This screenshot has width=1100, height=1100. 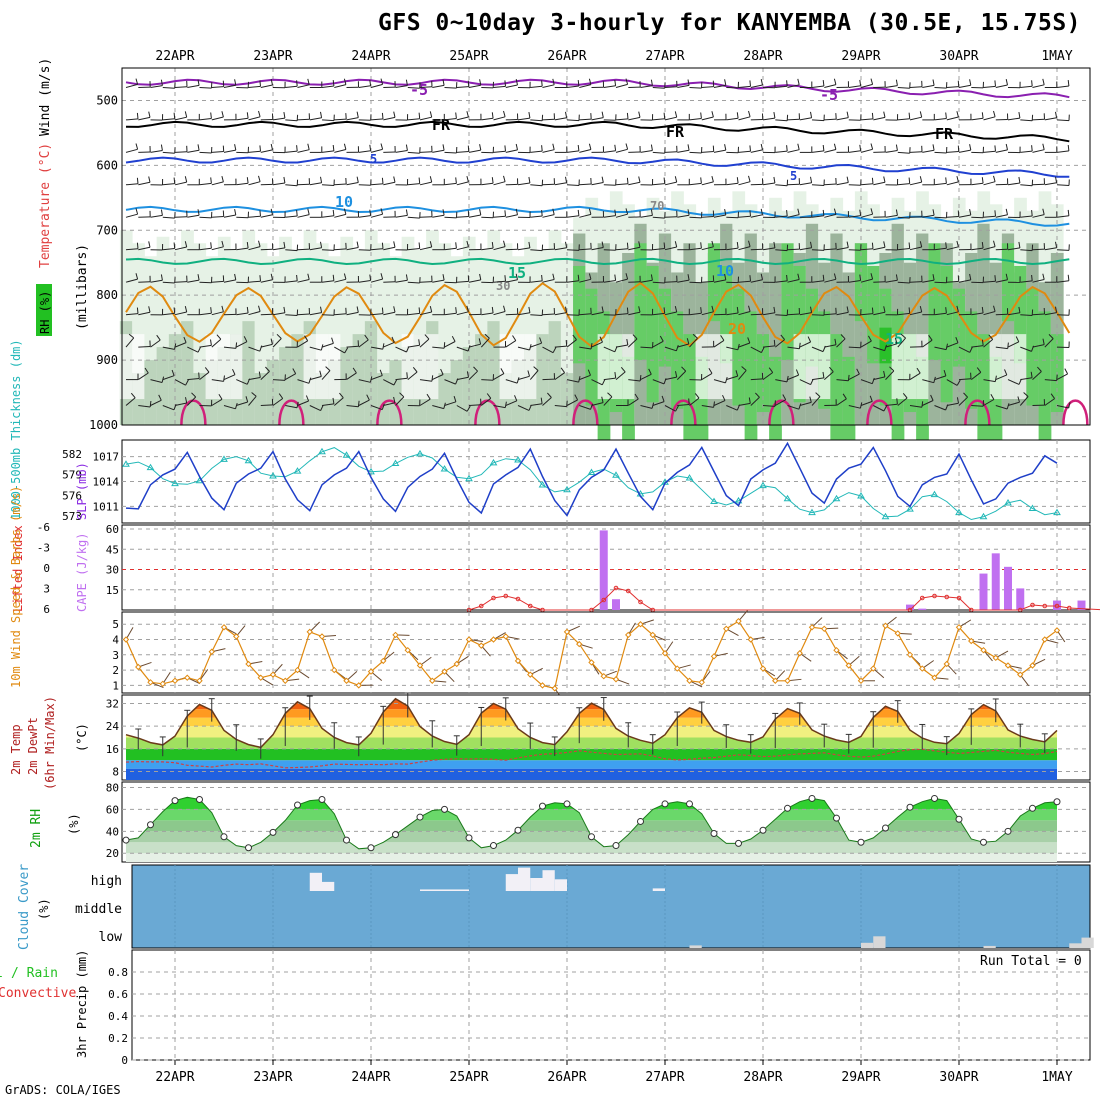 What do you see at coordinates (944, 134) in the screenshot?
I see `contour-label: FR` at bounding box center [944, 134].